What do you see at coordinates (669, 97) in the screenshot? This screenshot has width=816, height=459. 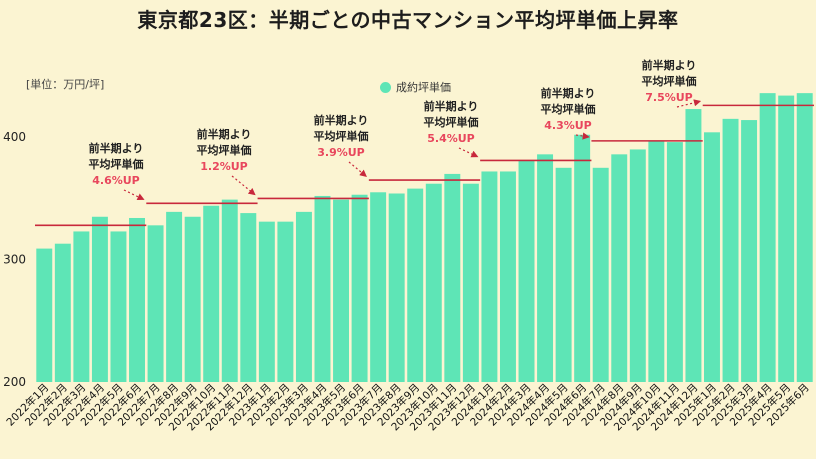 I see `annotation-percent: 7.5%UP` at bounding box center [669, 97].